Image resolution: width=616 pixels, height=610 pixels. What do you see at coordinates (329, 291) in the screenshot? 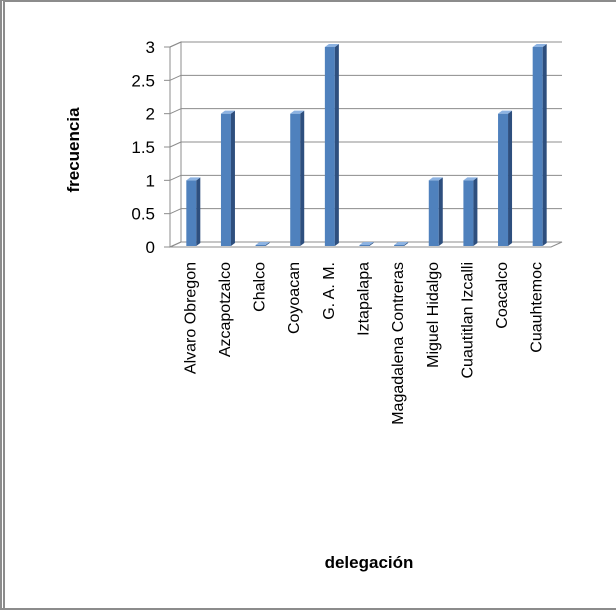
I see `x-tick-label: G. A. M.` at bounding box center [329, 291].